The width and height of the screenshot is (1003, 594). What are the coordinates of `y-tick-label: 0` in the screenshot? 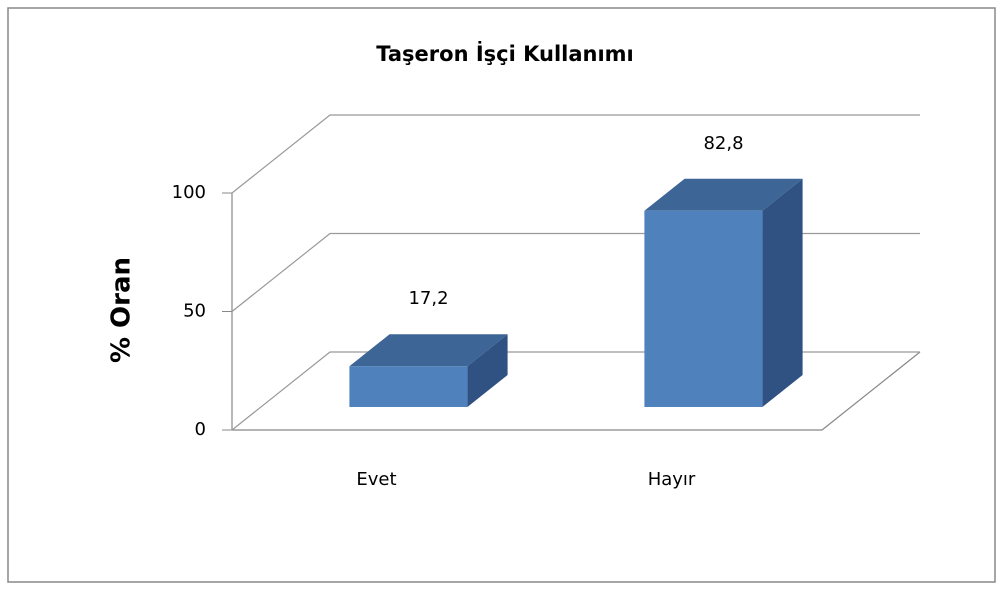 It's located at (200, 429).